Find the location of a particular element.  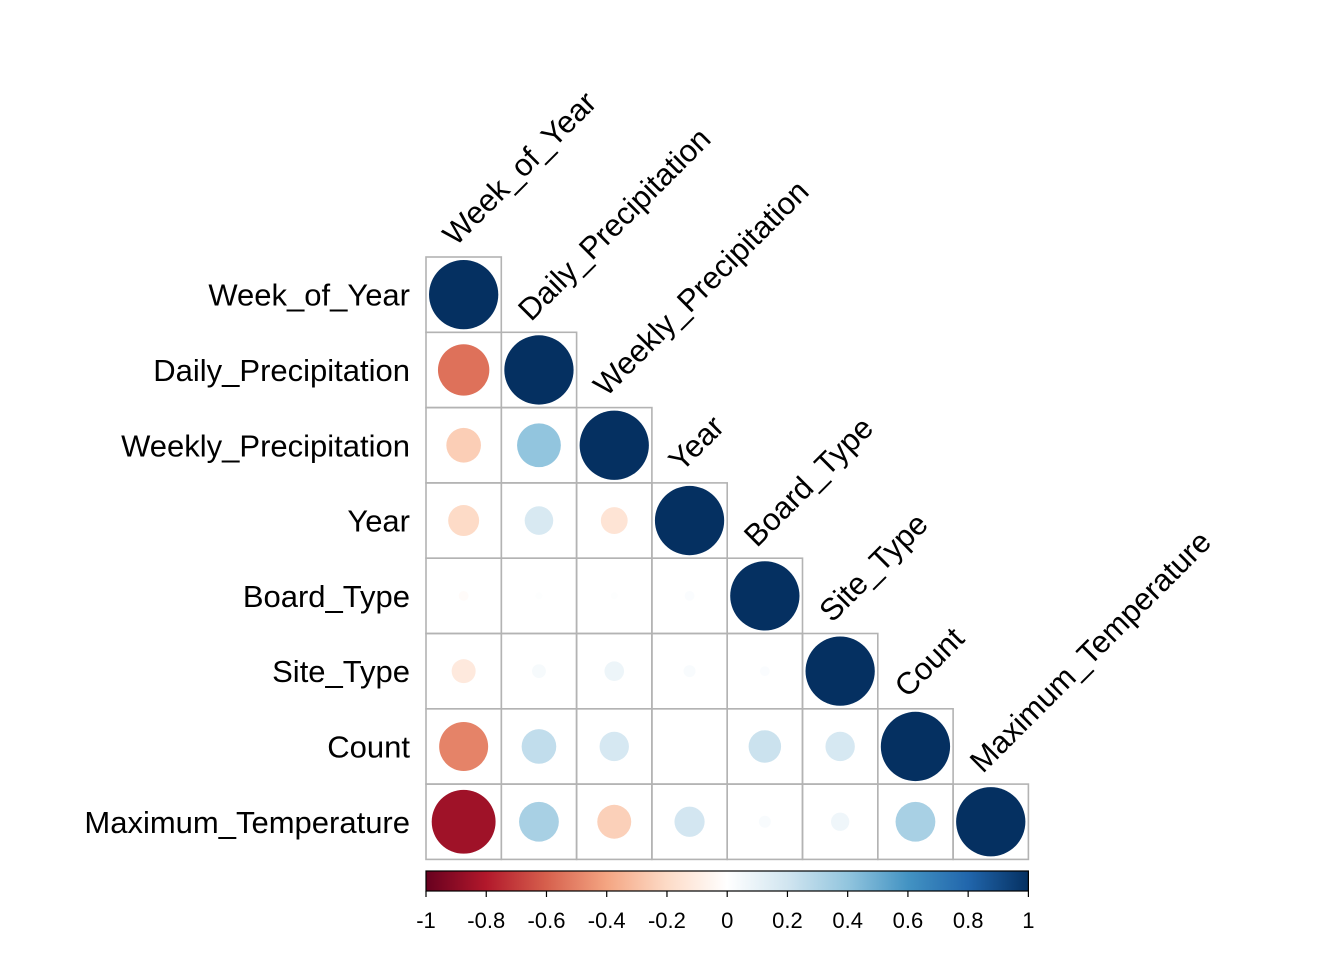

colorbar-tick-label: -0.4 is located at coordinates (607, 920).